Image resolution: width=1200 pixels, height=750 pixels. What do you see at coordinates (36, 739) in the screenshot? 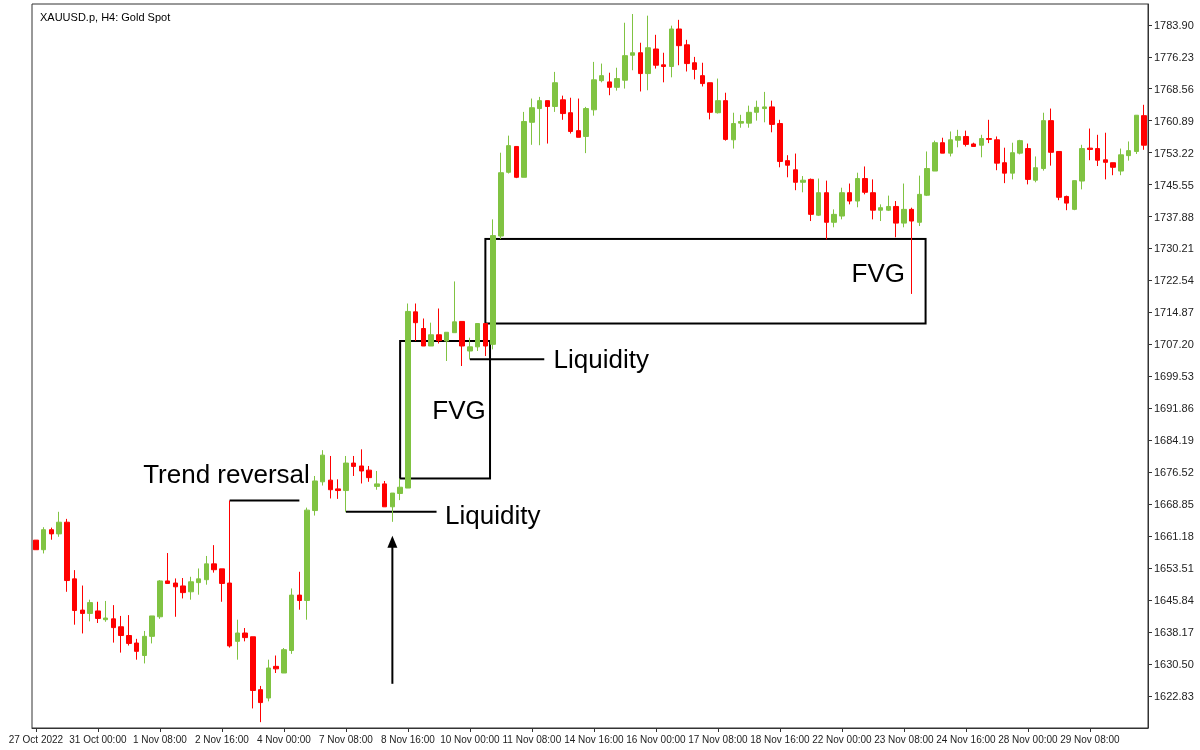
I see `x-tick-label: 27 Oct 2022` at bounding box center [36, 739].